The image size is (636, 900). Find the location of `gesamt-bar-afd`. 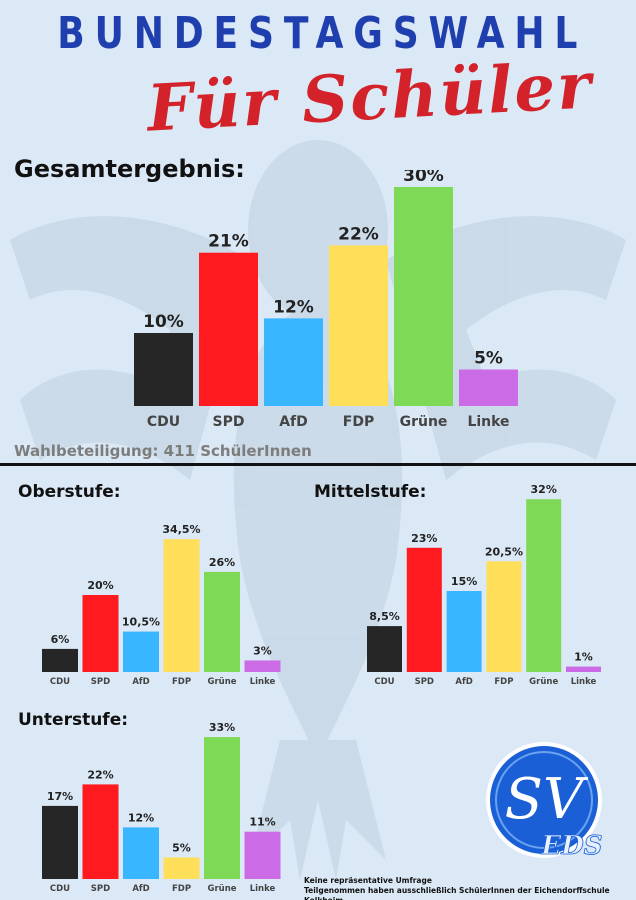

gesamt-bar-afd is located at coordinates (293, 362).